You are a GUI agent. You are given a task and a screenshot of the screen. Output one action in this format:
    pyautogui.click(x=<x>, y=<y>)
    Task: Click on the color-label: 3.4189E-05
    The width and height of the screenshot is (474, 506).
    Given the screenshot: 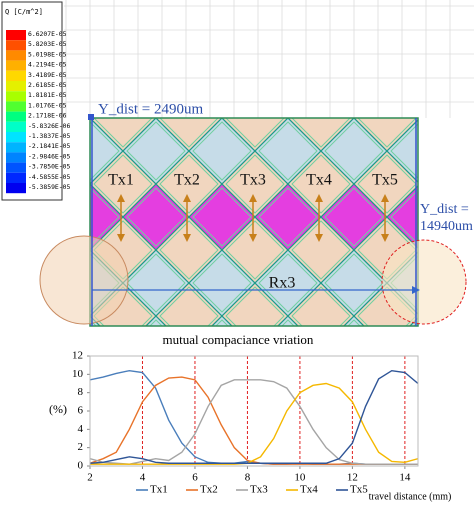 What is the action you would take?
    pyautogui.click(x=47, y=75)
    